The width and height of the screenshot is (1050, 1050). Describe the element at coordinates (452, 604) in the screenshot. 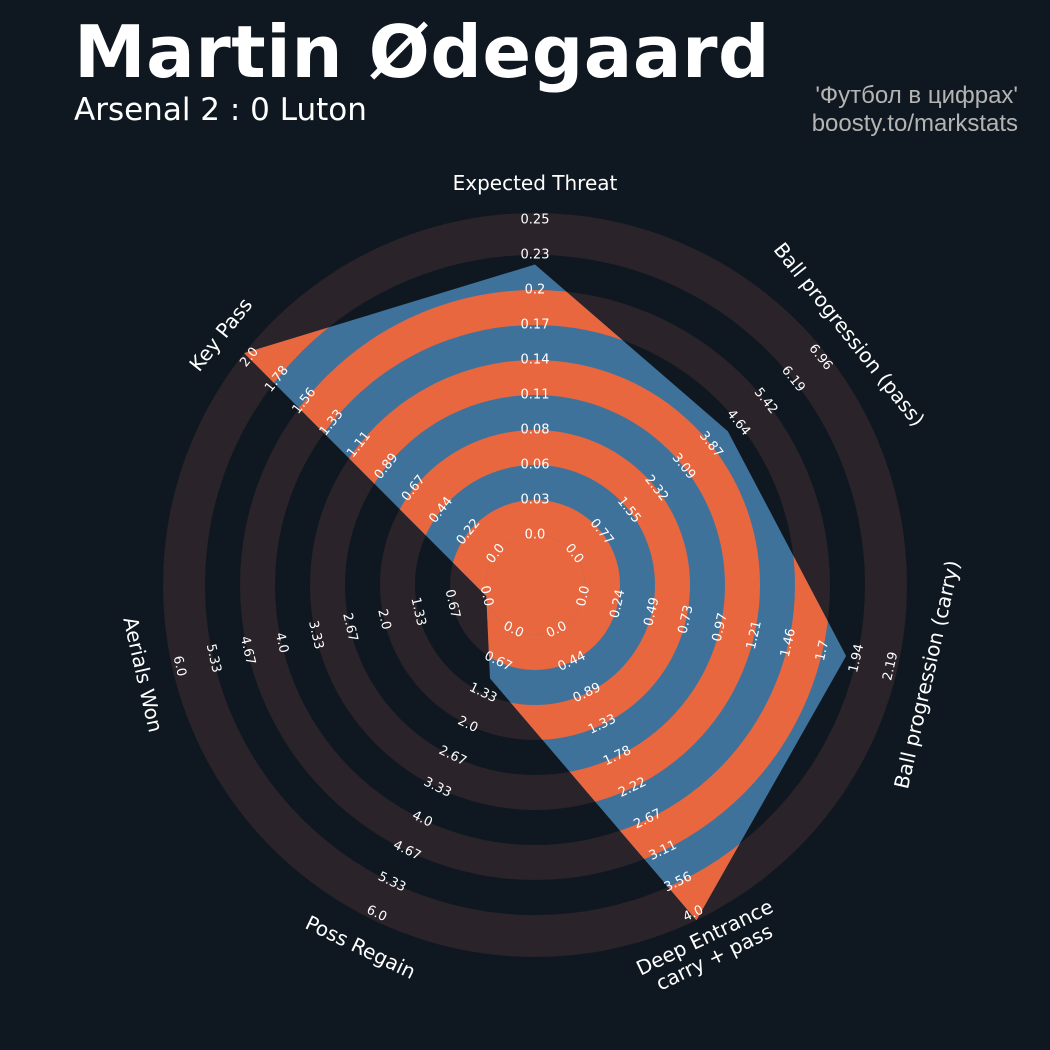

I see `tick-label: 0.67` at that location.